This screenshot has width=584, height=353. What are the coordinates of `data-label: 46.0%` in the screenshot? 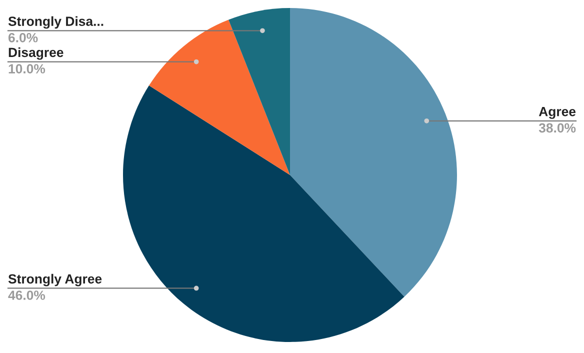 It's located at (27, 295).